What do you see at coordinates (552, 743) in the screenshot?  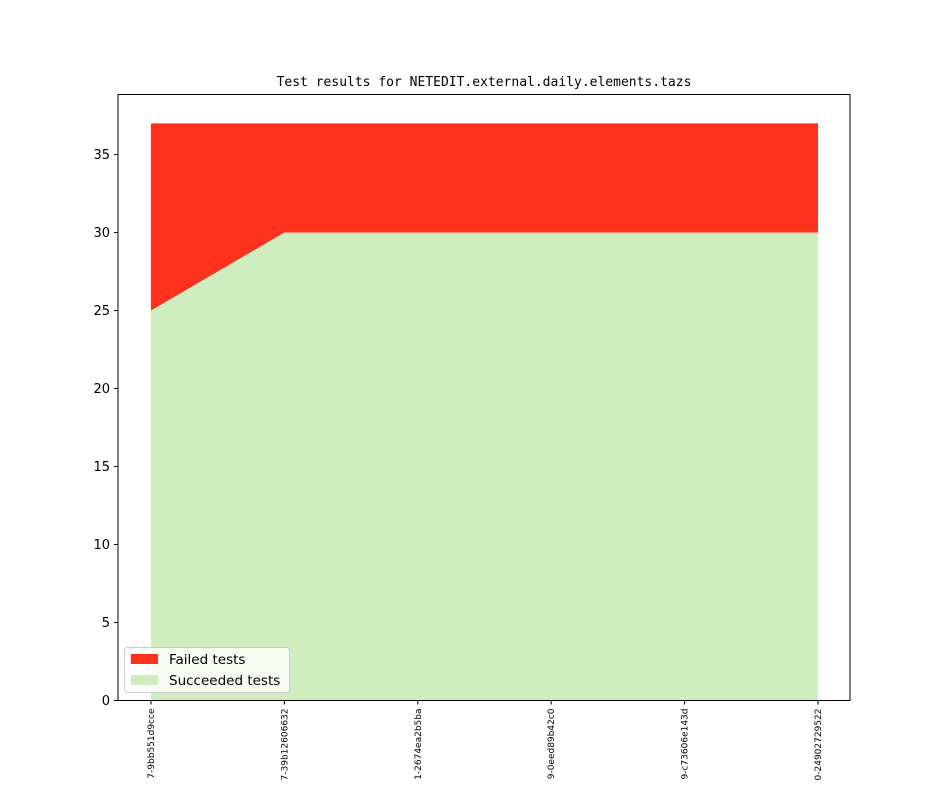 I see `x-tick-label: 9-0eed89b42c0` at bounding box center [552, 743].